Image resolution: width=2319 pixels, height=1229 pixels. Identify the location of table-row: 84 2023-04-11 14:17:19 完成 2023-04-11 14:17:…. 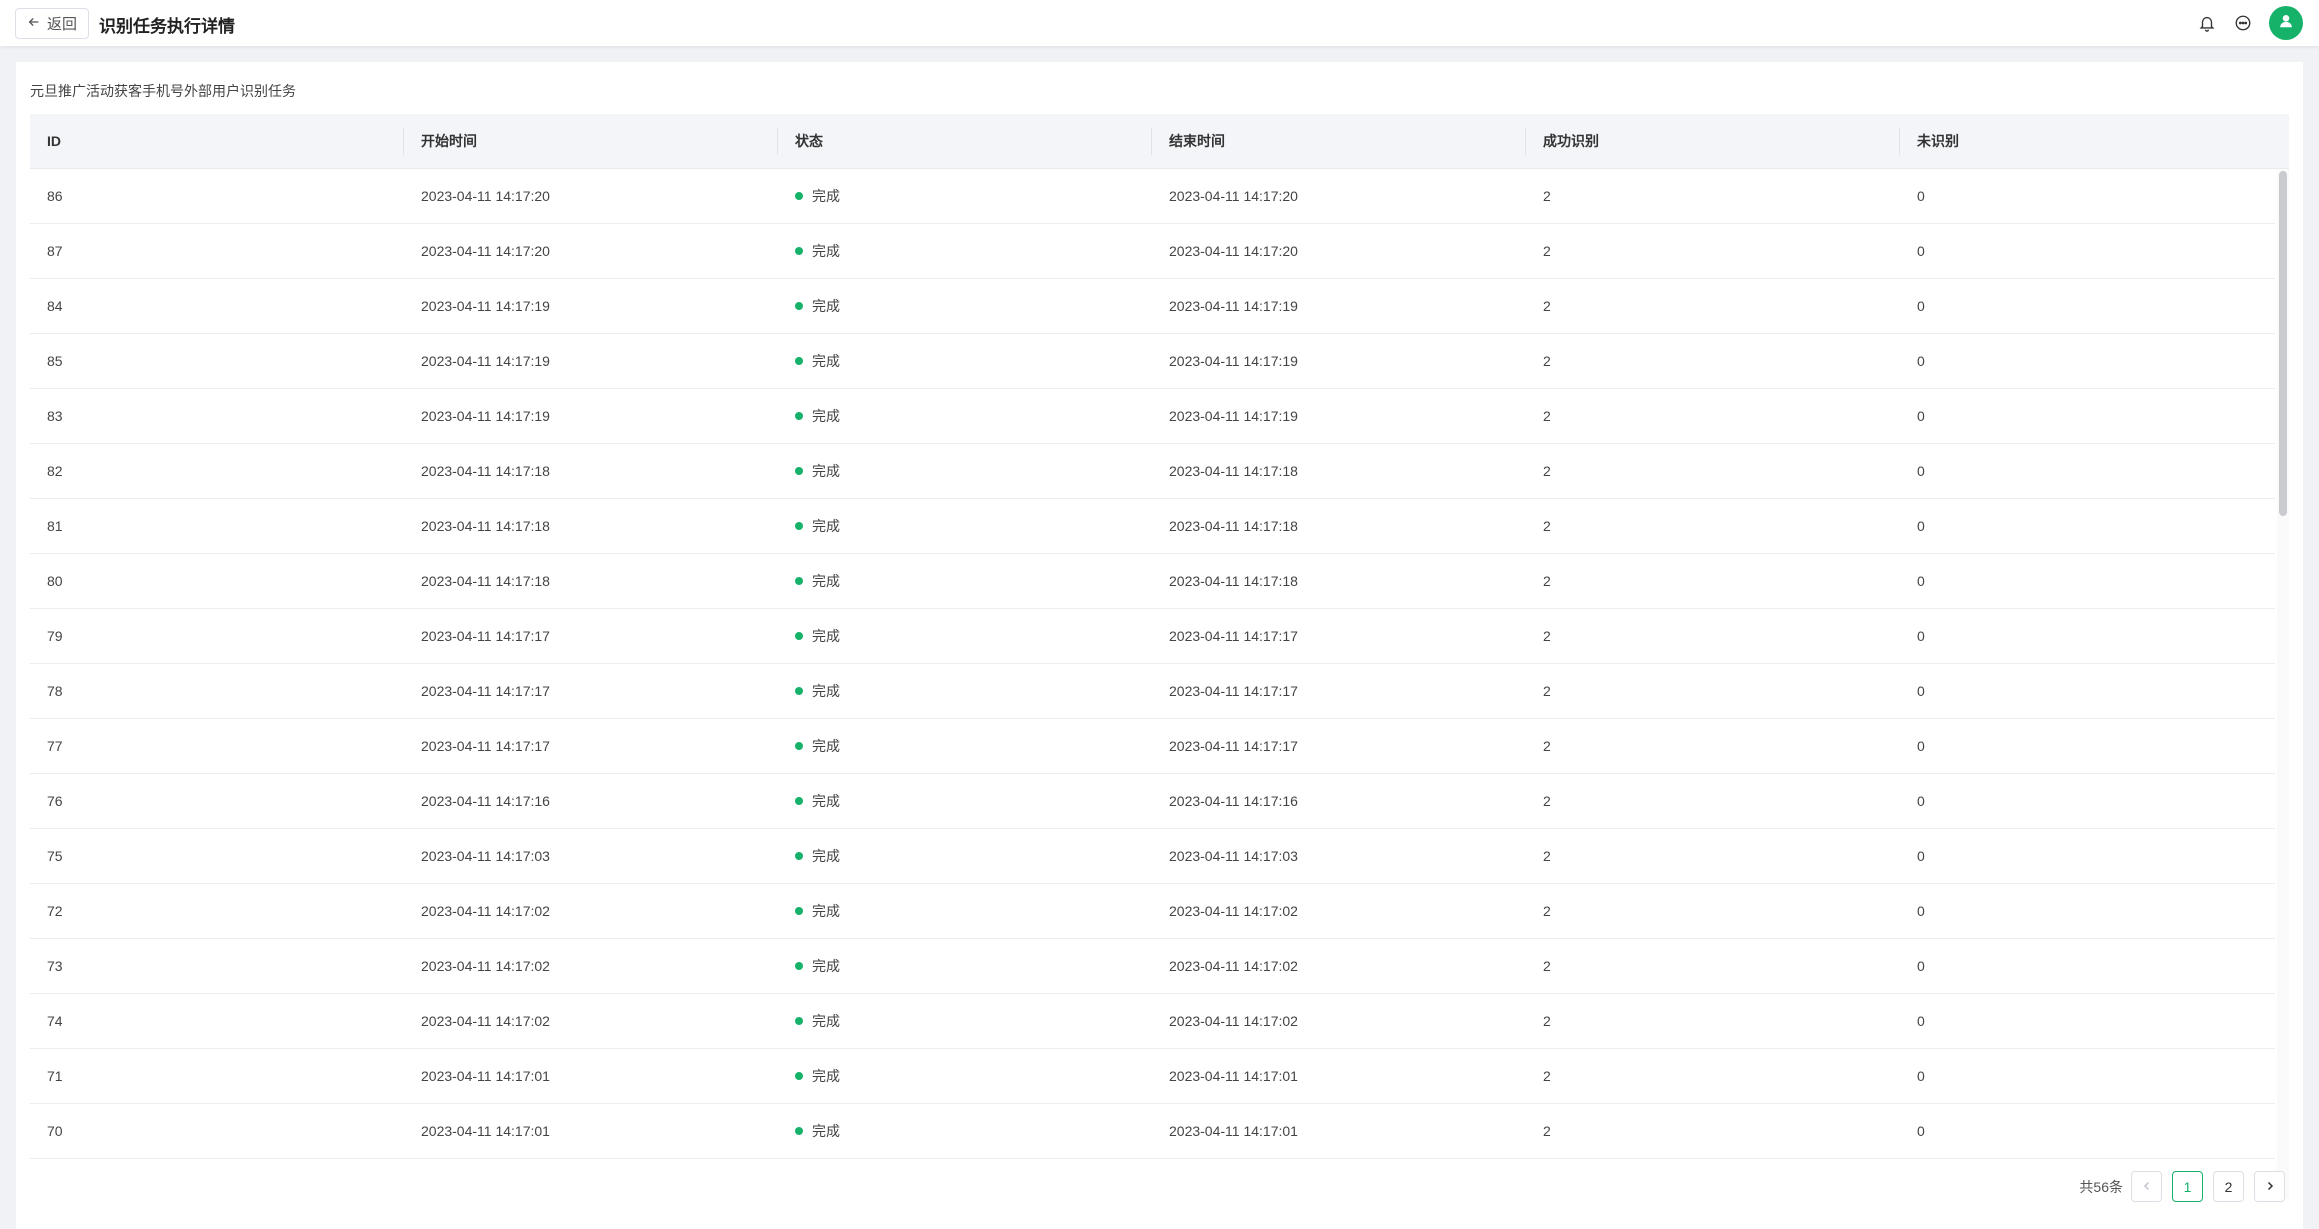
(1152, 306).